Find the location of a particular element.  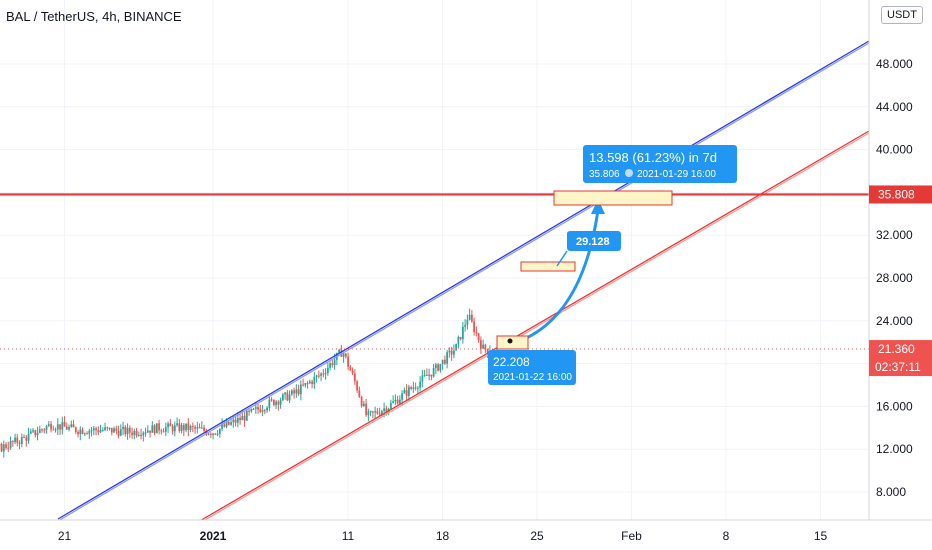

mid-target-label: 29.128 is located at coordinates (593, 242).